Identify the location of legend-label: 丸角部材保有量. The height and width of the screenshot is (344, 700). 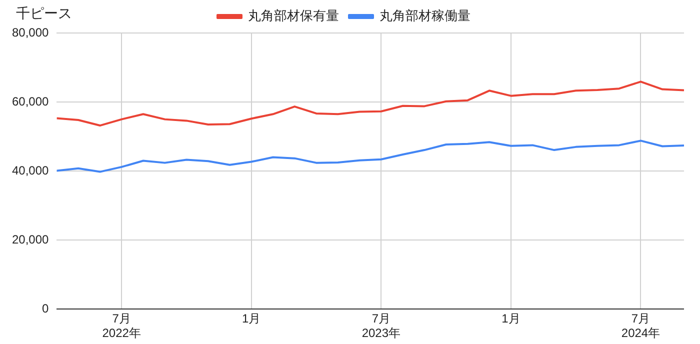
(293, 16).